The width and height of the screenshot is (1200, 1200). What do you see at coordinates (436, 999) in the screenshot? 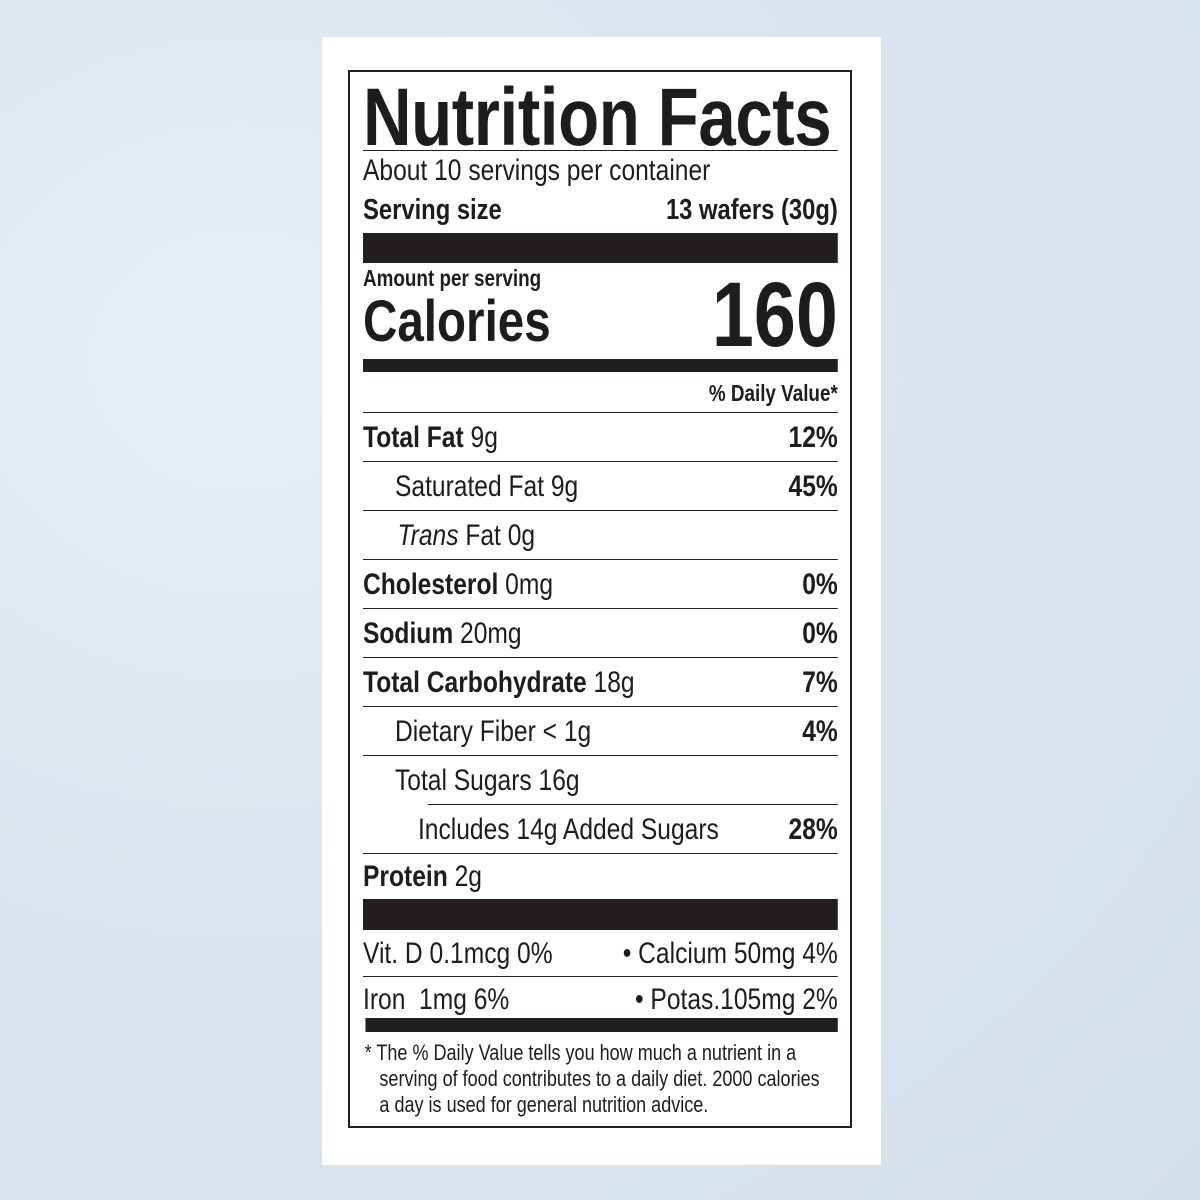
I see `vitamin-left: Iron 1mg 6%` at bounding box center [436, 999].